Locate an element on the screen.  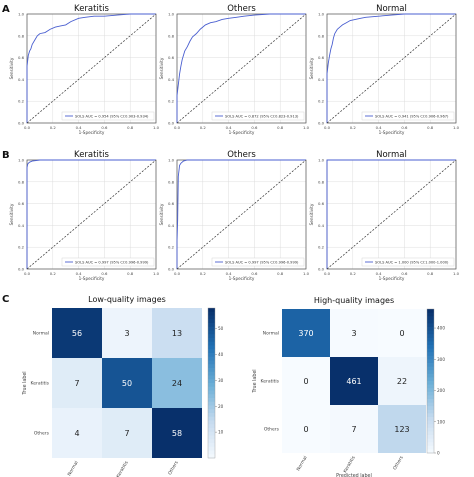
colorbar-tick-label: 40 is located at coordinates (221, 354).